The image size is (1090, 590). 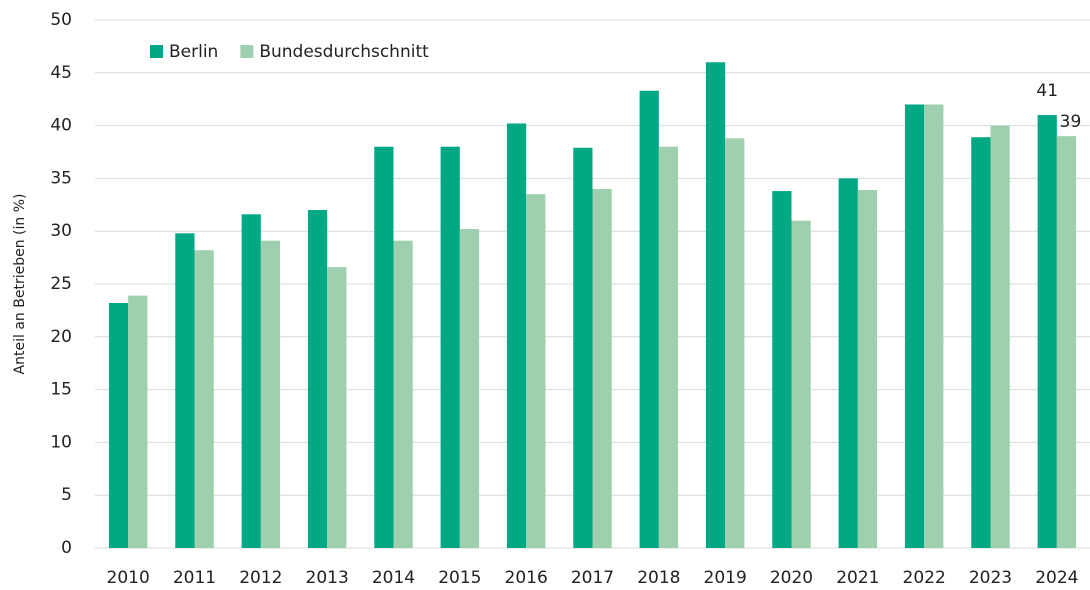 What do you see at coordinates (193, 52) in the screenshot?
I see `legend-label: Berlin` at bounding box center [193, 52].